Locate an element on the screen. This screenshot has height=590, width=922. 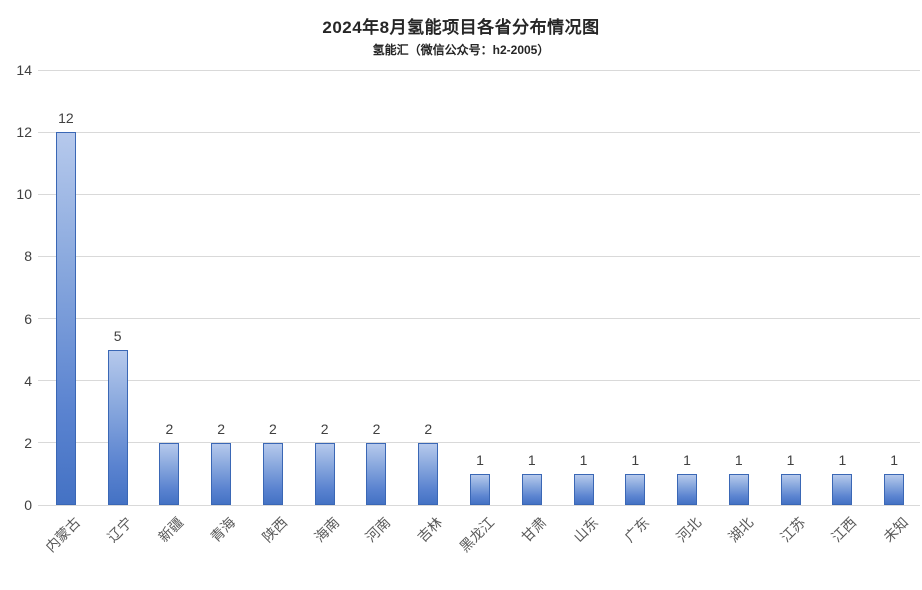
bar-河北 is located at coordinates (687, 489).